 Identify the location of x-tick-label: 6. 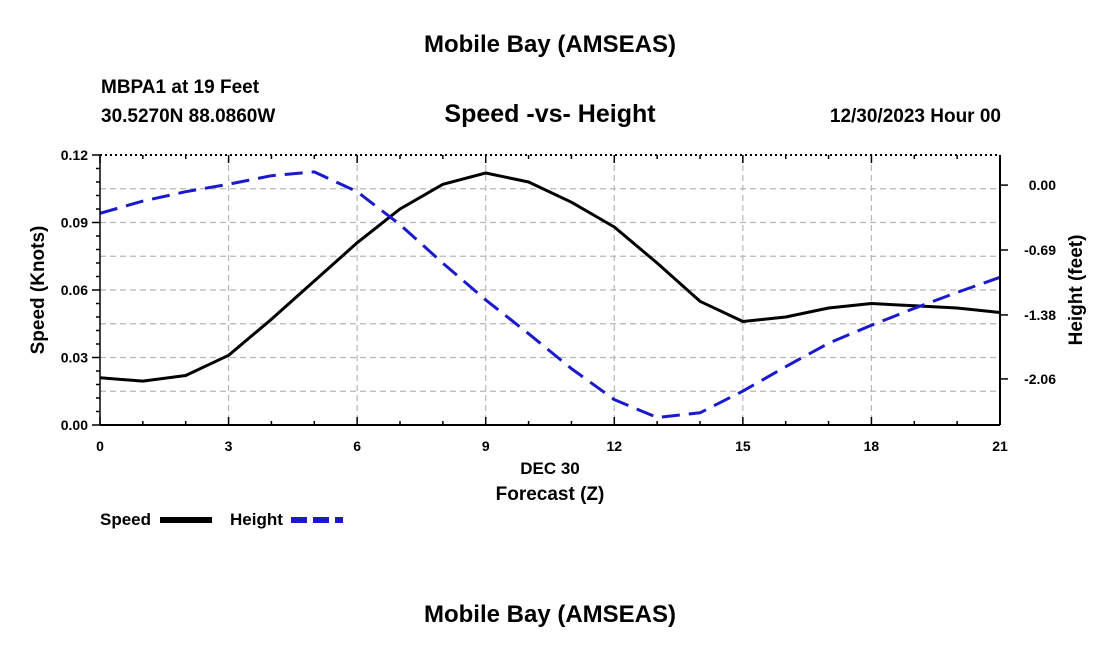
(357, 446).